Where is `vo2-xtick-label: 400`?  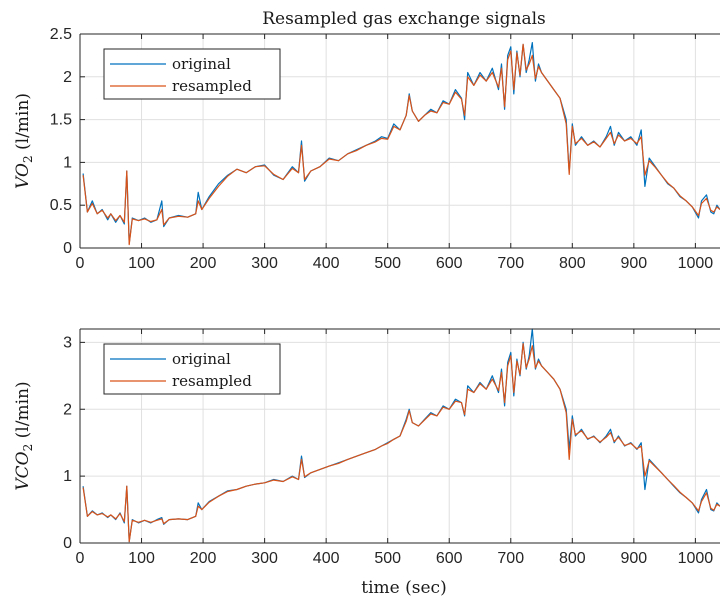 vo2-xtick-label: 400 is located at coordinates (326, 263).